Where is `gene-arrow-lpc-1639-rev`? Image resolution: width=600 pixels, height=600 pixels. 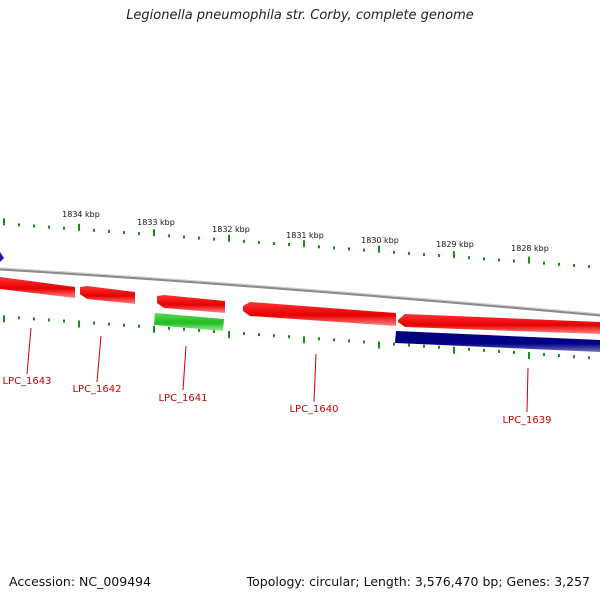
gene-arrow-lpc-1639-rev is located at coordinates (499, 324).